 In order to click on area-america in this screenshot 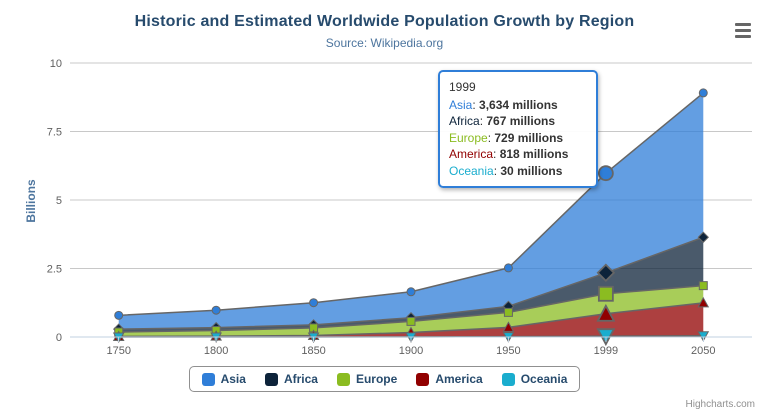, I will do `click(411, 319)`.